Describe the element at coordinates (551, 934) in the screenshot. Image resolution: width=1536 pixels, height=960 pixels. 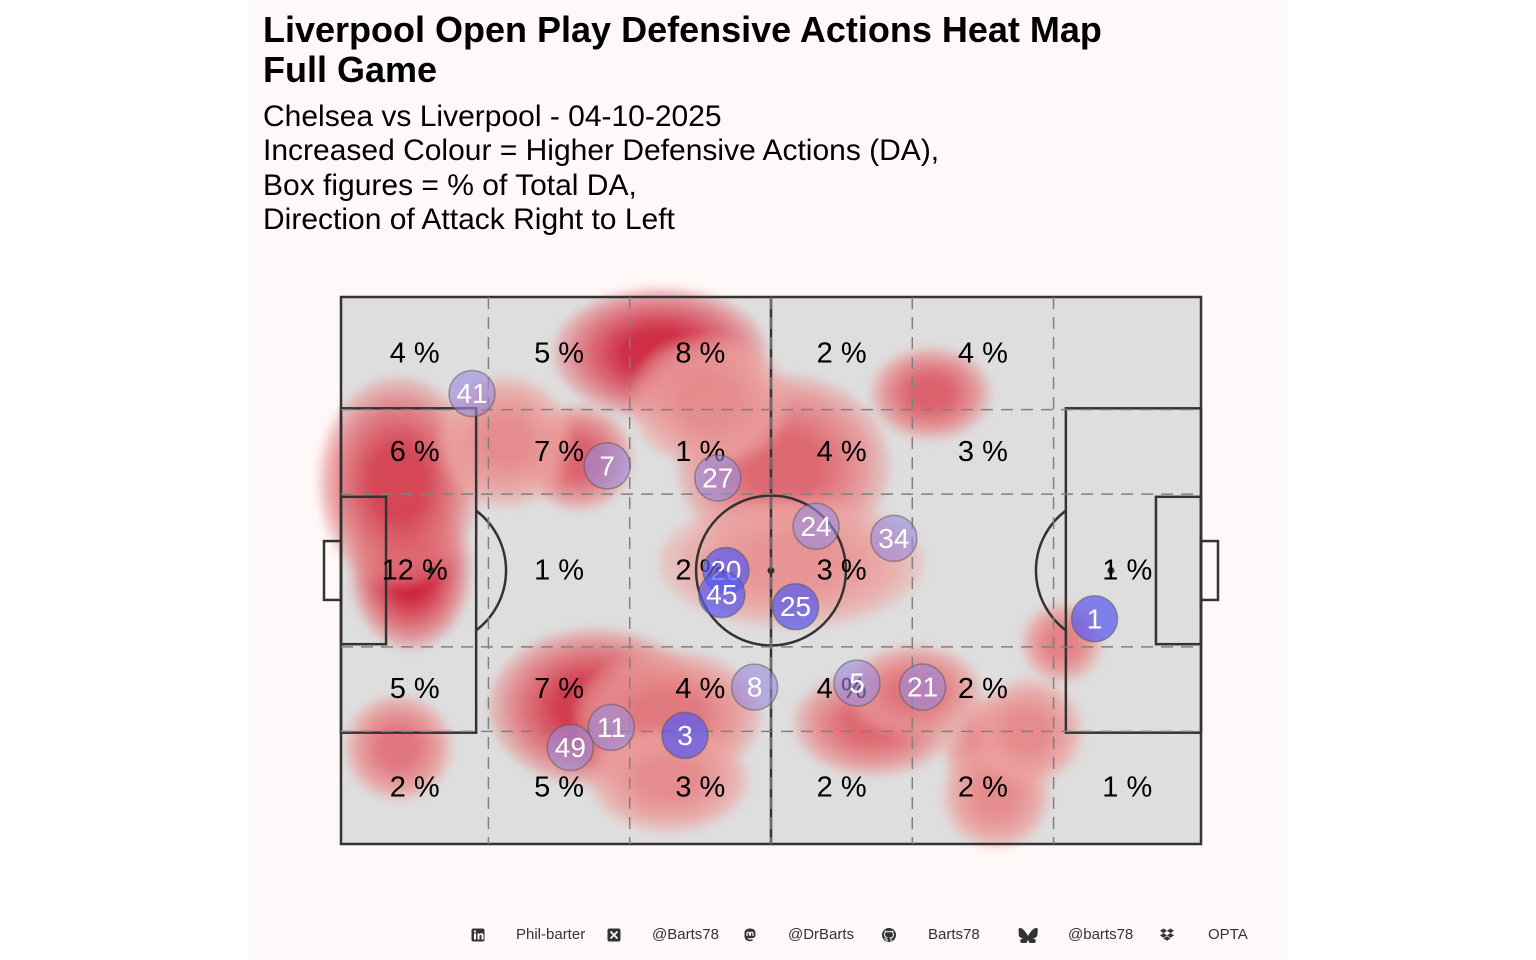
I see `linkedin-handle: Phil-barter` at that location.